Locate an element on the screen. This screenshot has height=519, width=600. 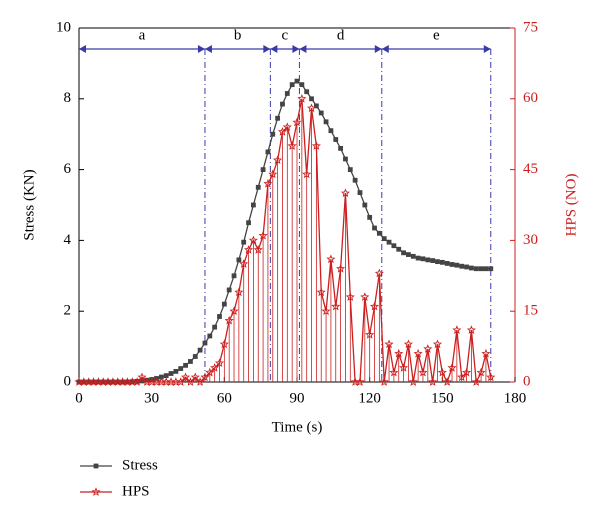
y-tick-label: 2 is located at coordinates (68, 311).